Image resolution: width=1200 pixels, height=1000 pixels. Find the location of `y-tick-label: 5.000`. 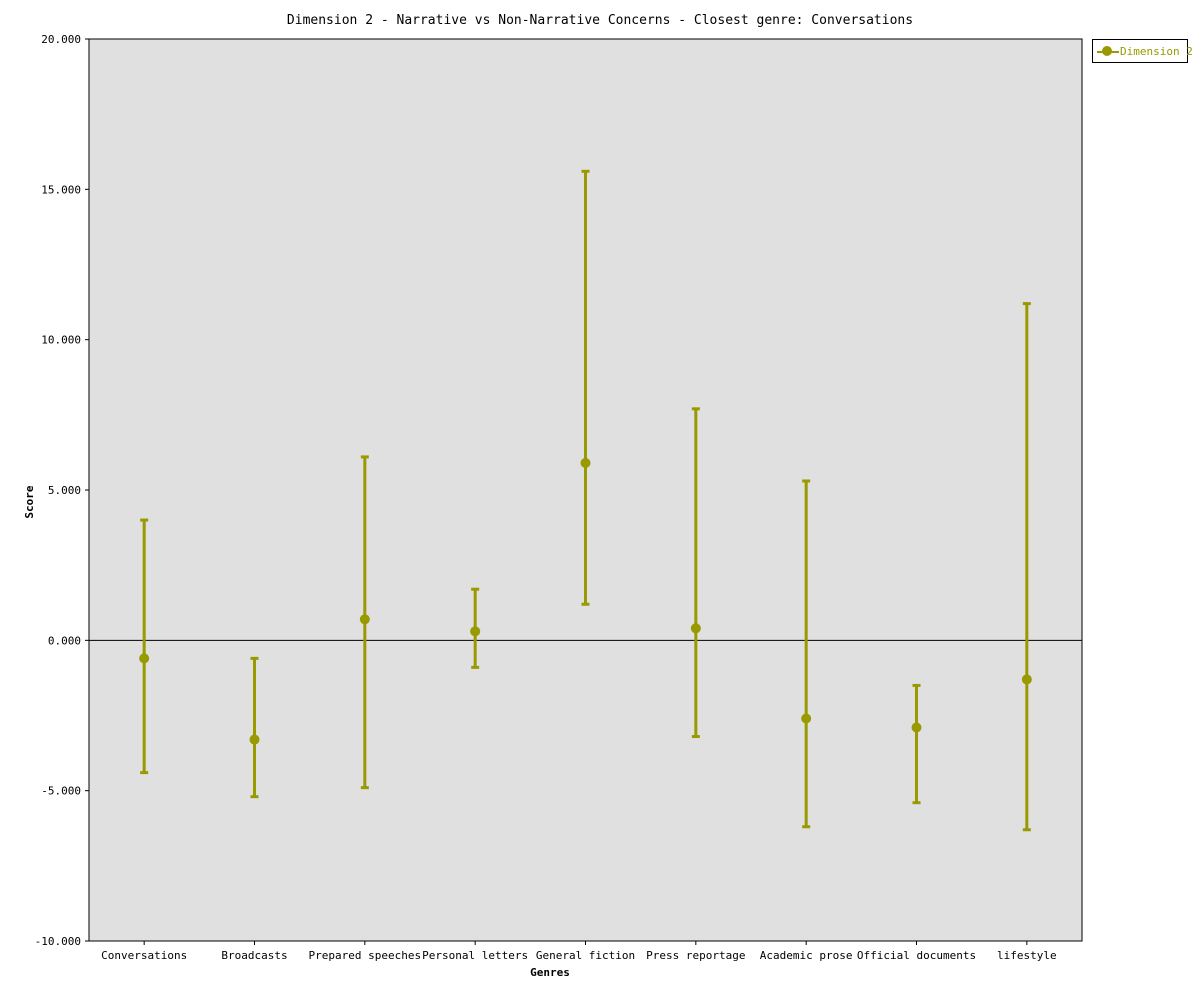

y-tick-label: 5.000 is located at coordinates (64, 490).